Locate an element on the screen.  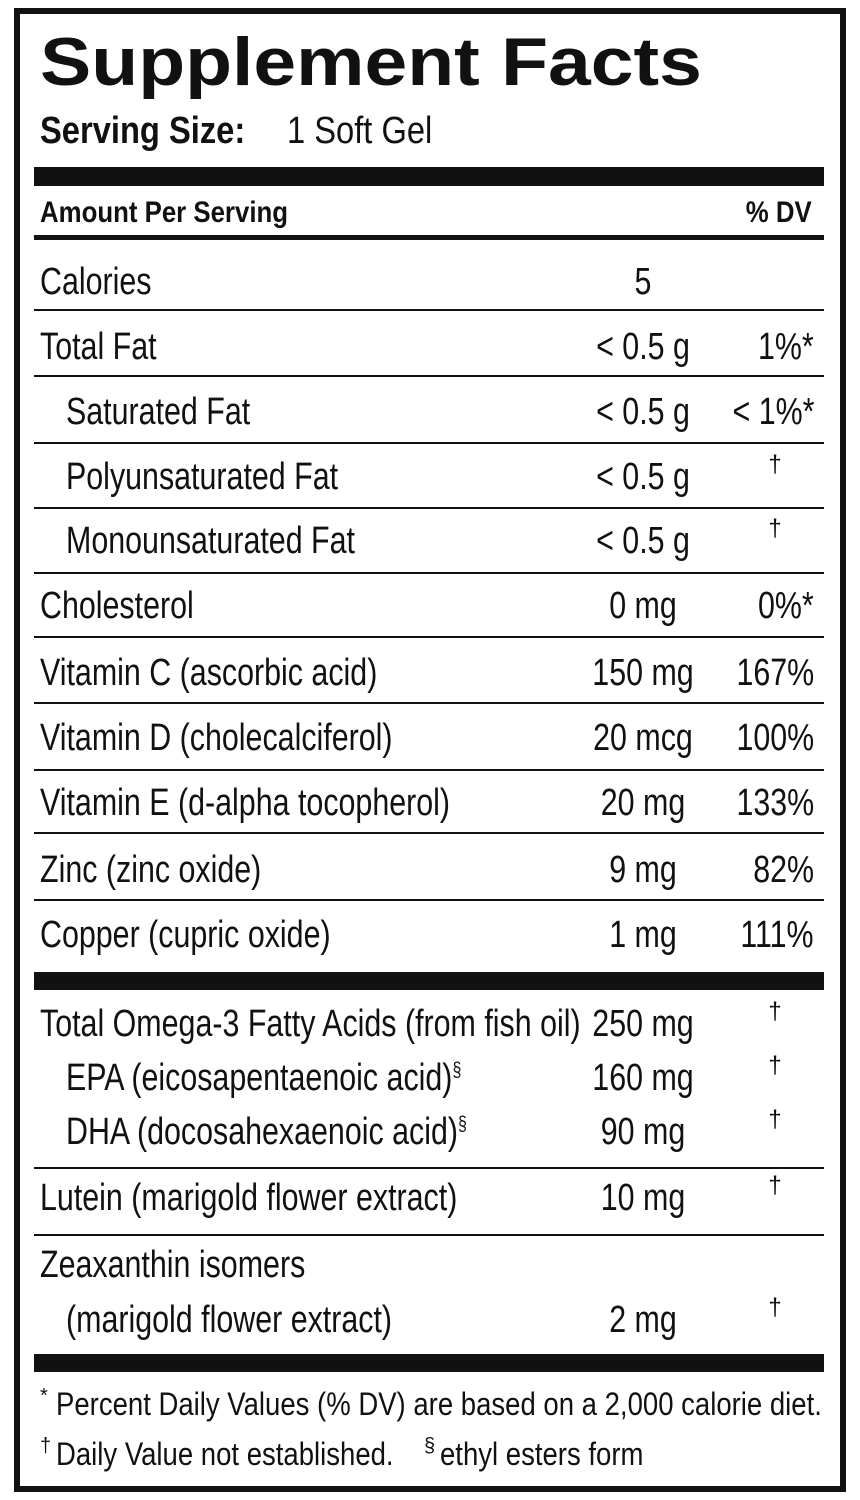
nutrient-name: Zeaxanthin isomers is located at coordinates (173, 1265).